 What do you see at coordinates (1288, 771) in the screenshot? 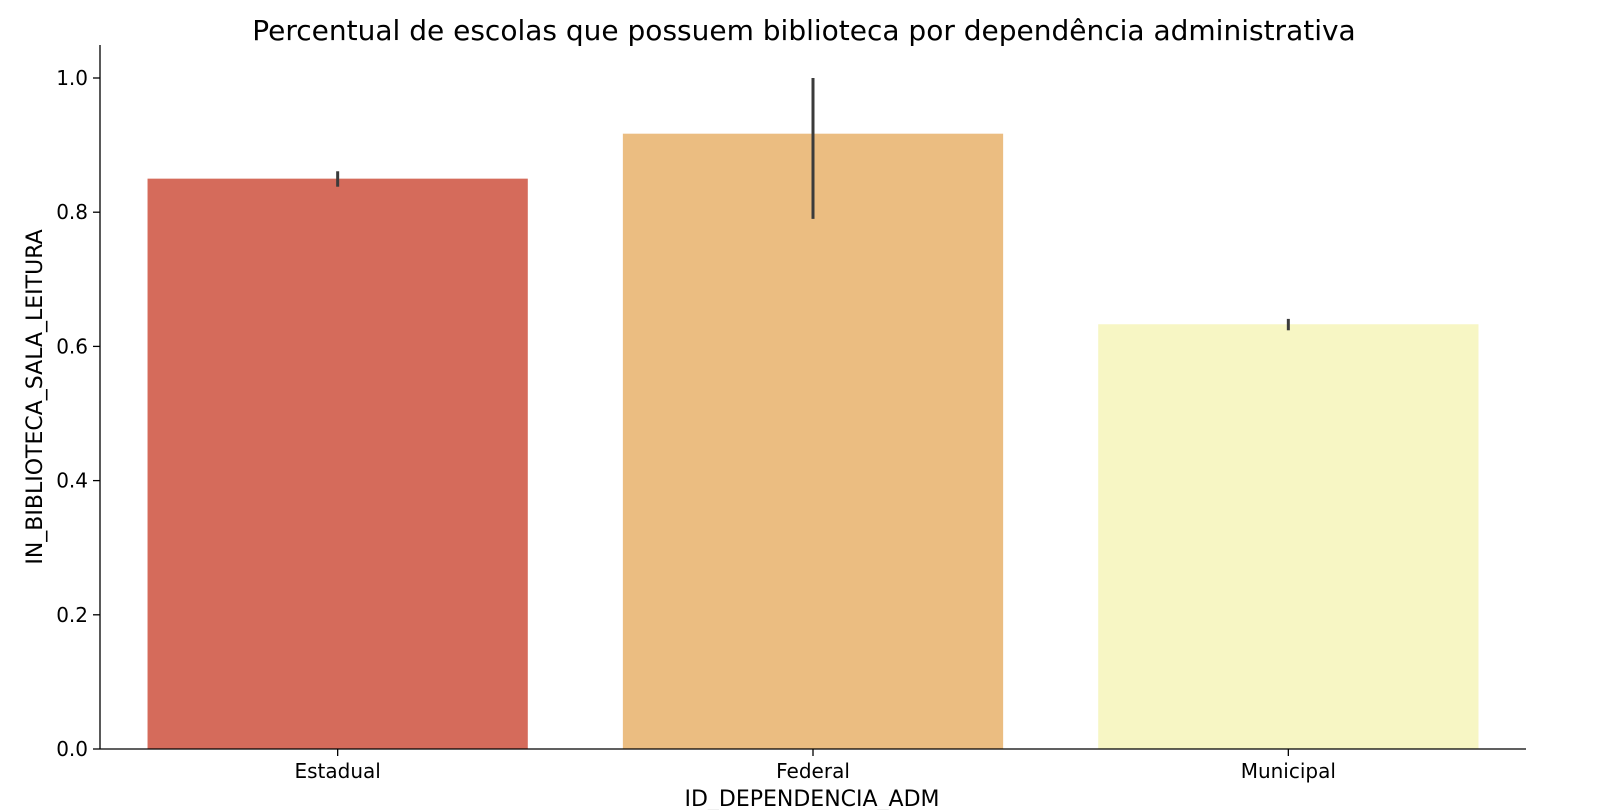
I see `x-tick-label: Municipal` at bounding box center [1288, 771].